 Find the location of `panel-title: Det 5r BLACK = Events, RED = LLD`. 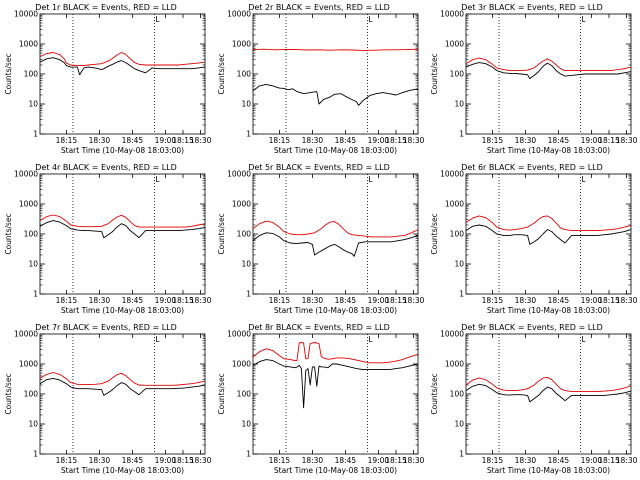

panel-title: Det 5r BLACK = Events, RED = LLD is located at coordinates (319, 167).